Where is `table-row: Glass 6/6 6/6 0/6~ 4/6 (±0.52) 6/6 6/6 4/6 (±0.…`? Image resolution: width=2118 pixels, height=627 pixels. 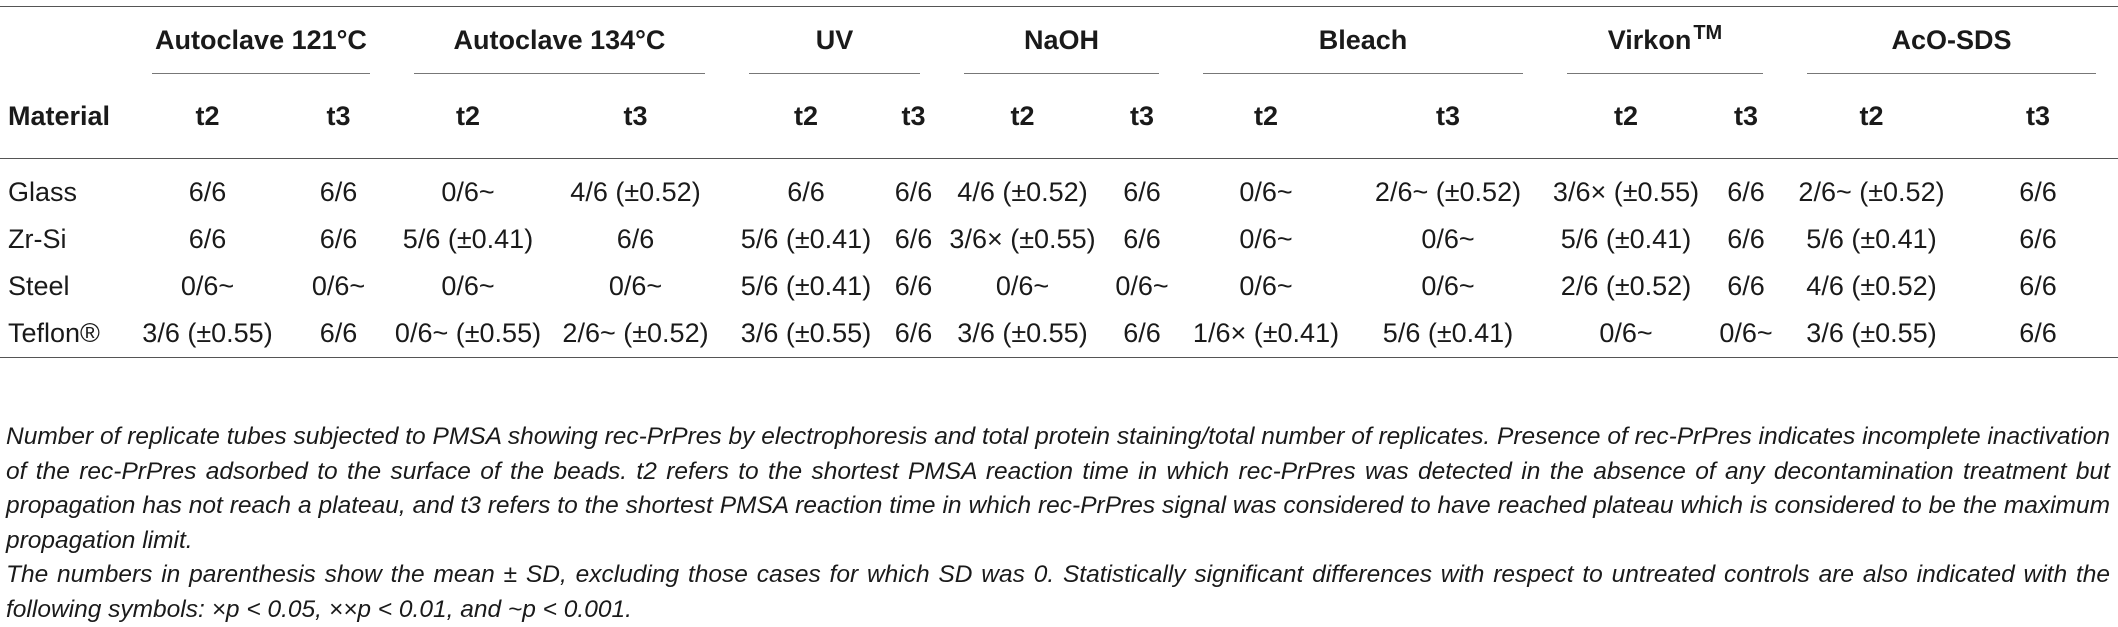
table-row: Glass 6/6 6/6 0/6~ 4/6 (±0.52) 6/6 6/6 4/6 (±0.… is located at coordinates (1059, 187).